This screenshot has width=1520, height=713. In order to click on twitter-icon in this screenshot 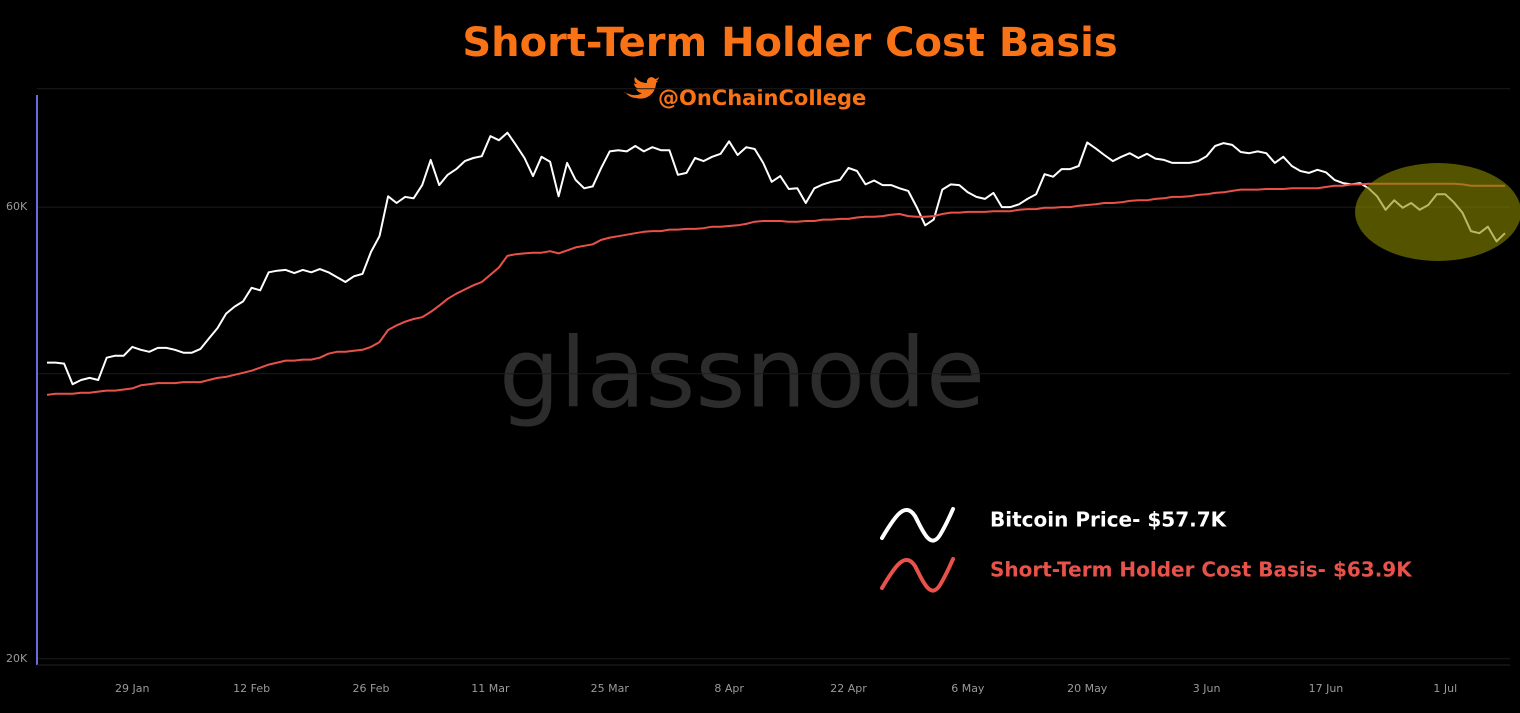, I will do `click(641, 88)`.